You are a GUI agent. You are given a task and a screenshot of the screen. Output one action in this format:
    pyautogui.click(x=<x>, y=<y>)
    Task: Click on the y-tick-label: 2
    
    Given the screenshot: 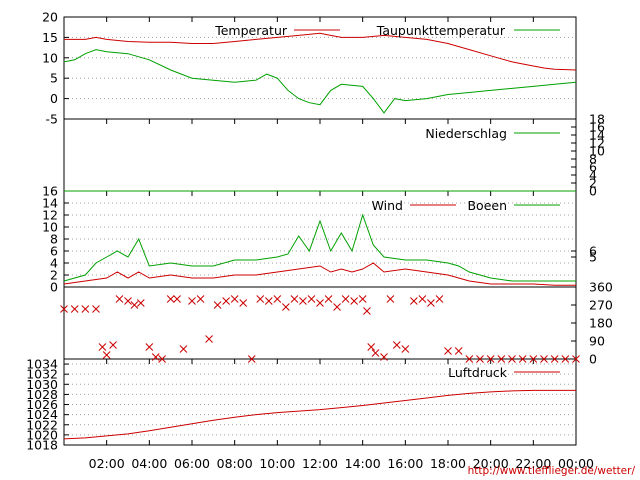 What is the action you would take?
    pyautogui.click(x=54, y=275)
    